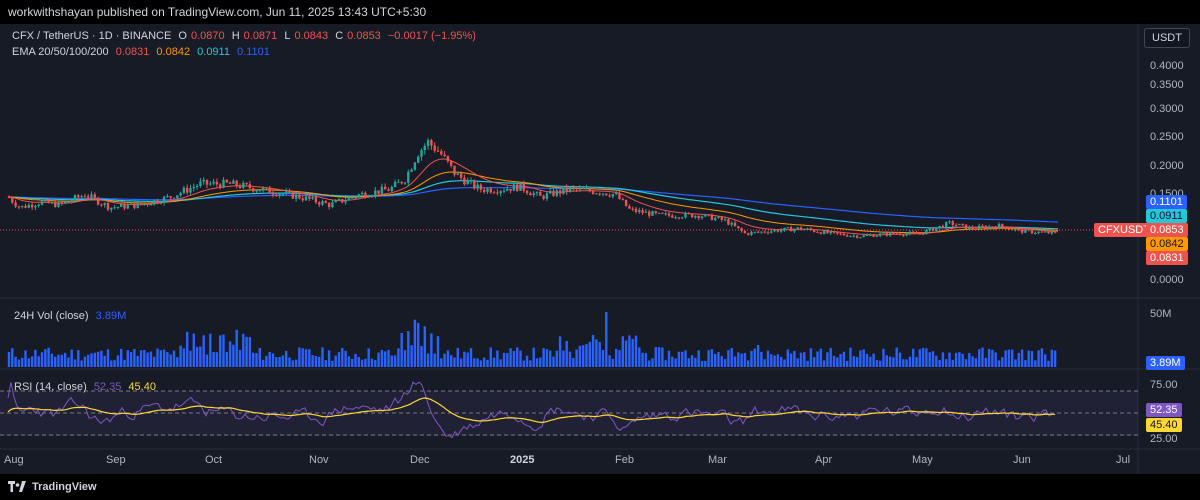 This screenshot has height=500, width=1200. What do you see at coordinates (51, 316) in the screenshot?
I see `vol-label: 24H Vol (close)` at bounding box center [51, 316].